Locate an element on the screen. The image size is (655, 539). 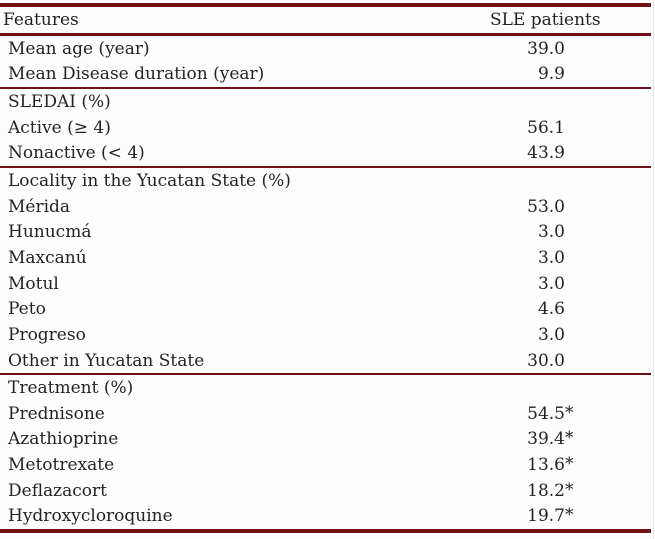
feature-label: Treatment (%) is located at coordinates (71, 388).